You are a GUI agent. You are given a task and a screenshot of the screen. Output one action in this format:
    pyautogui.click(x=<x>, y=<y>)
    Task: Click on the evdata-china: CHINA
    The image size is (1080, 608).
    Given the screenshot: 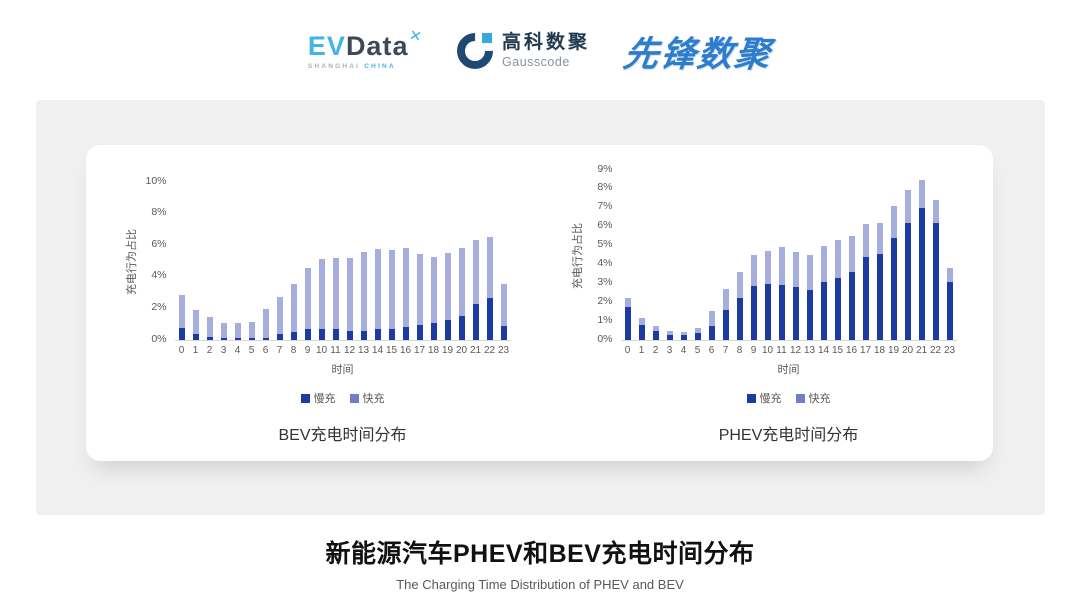 What is the action you would take?
    pyautogui.click(x=380, y=66)
    